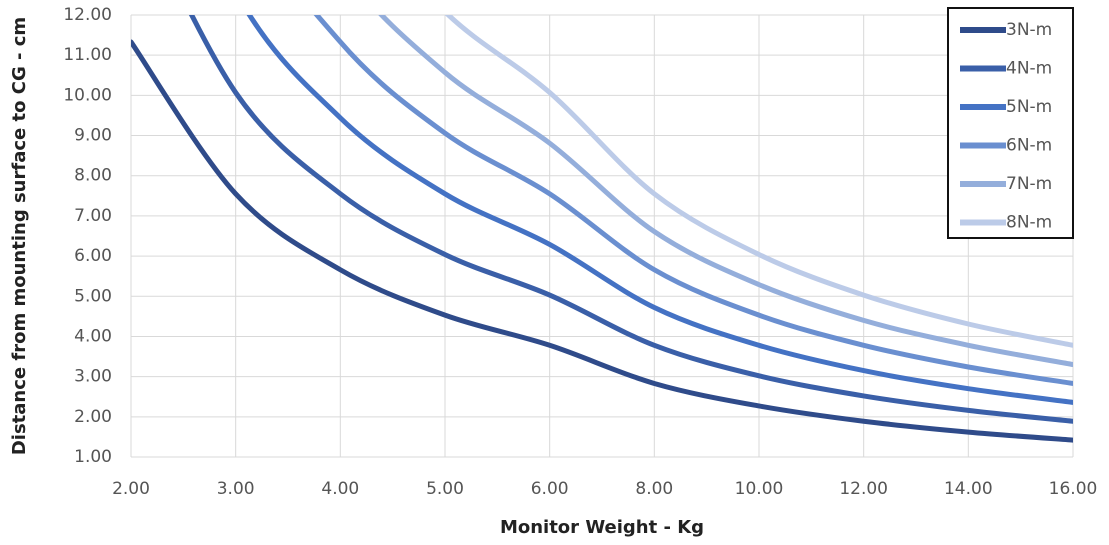 This screenshot has width=1109, height=545. What do you see at coordinates (93, 296) in the screenshot?
I see `y-tick-label: 5.00` at bounding box center [93, 296].